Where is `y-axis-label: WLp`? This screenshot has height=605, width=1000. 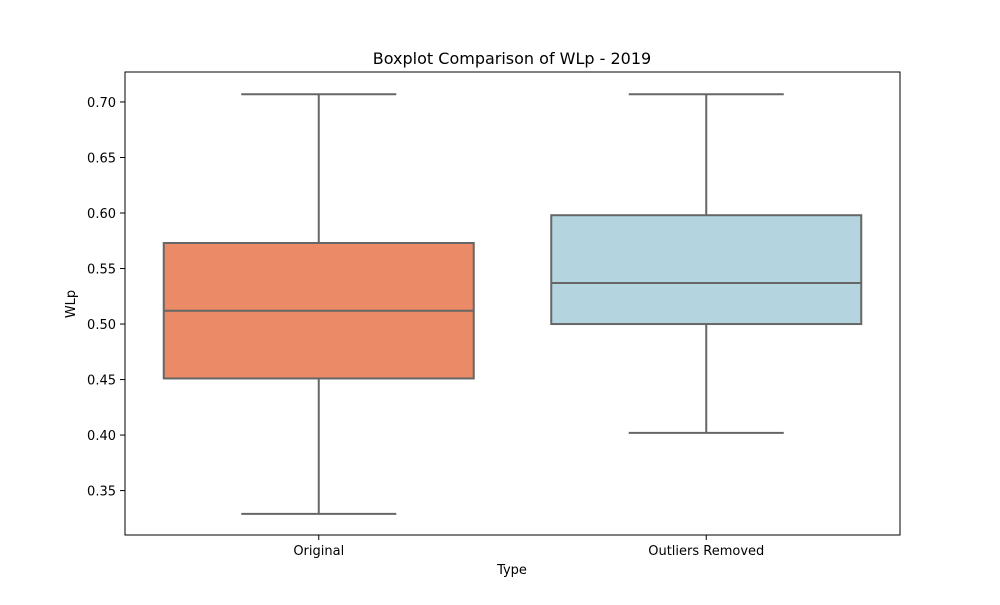
y-axis-label: WLp is located at coordinates (71, 304).